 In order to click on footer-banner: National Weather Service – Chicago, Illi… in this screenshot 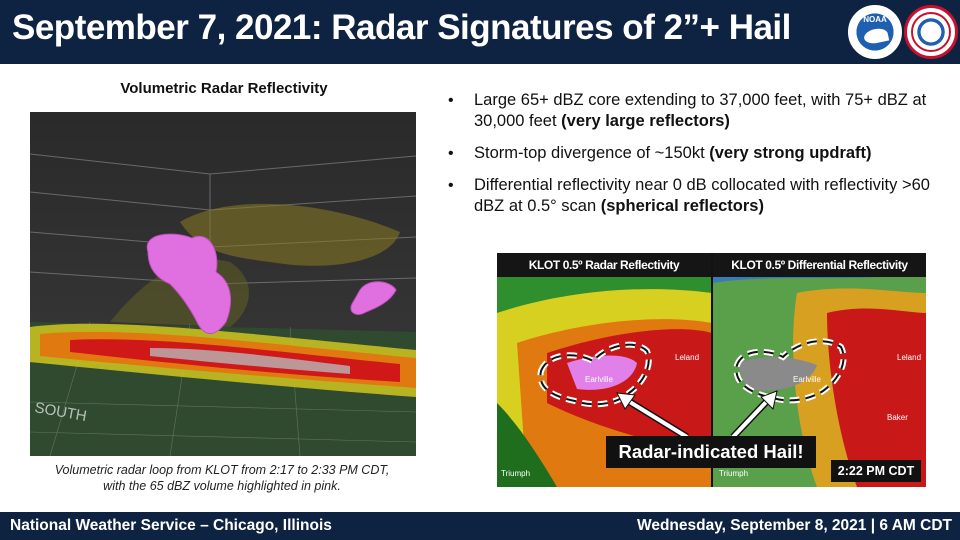, I will do `click(480, 526)`.